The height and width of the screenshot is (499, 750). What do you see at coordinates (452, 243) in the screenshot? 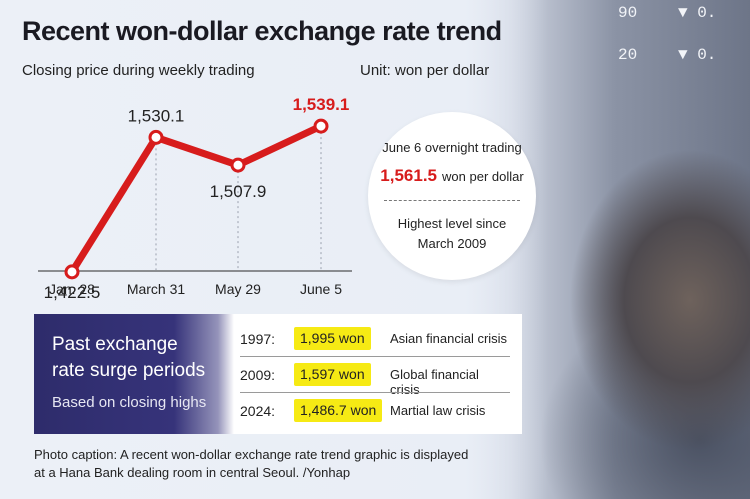
I see `callout-note-line2: March 2009` at bounding box center [452, 243].